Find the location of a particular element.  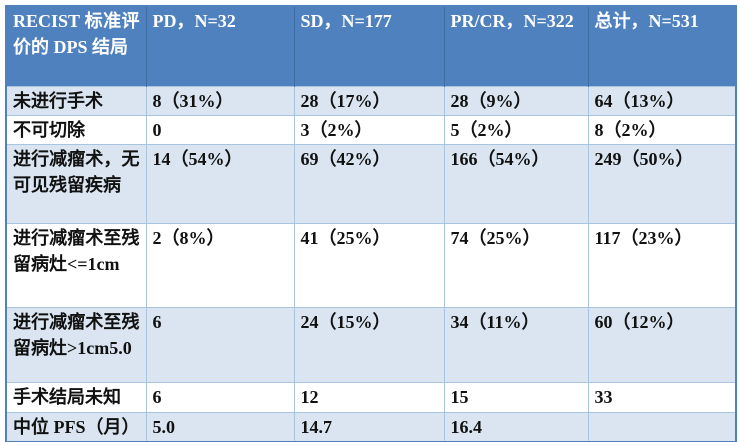

cell-value: 166（54%） is located at coordinates (516, 183).